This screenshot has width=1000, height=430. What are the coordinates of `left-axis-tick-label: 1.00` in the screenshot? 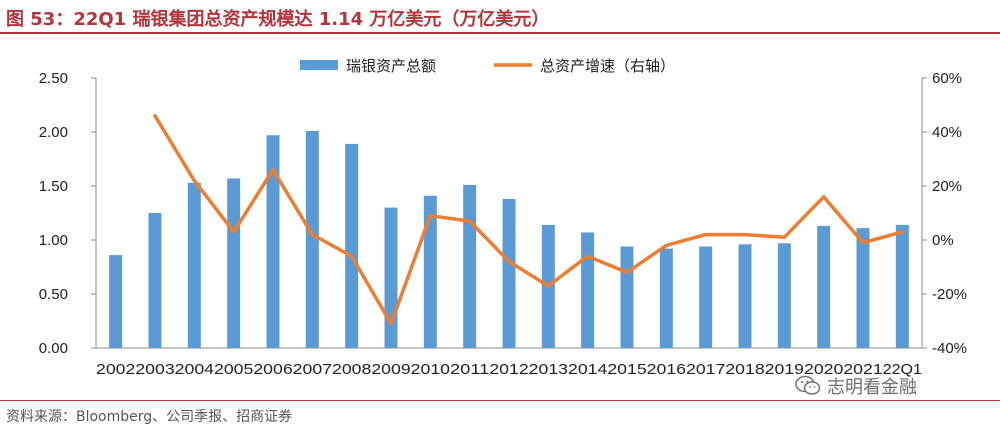 It's located at (53, 240).